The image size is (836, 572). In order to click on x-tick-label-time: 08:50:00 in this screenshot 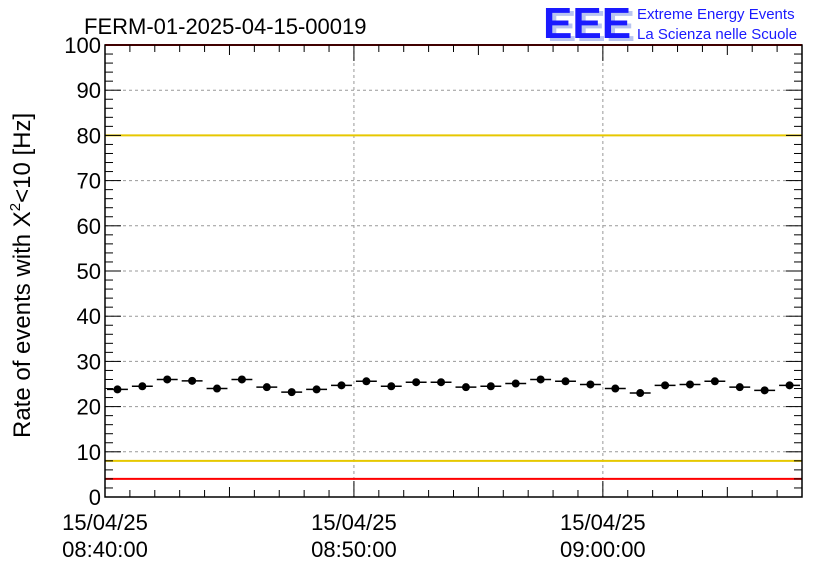, I will do `click(354, 549)`.